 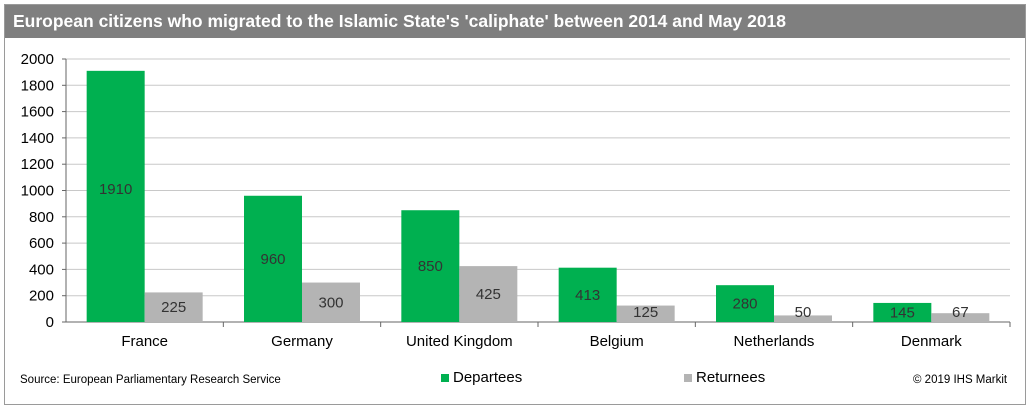 What do you see at coordinates (41, 269) in the screenshot?
I see `y-tick-label: 400` at bounding box center [41, 269].